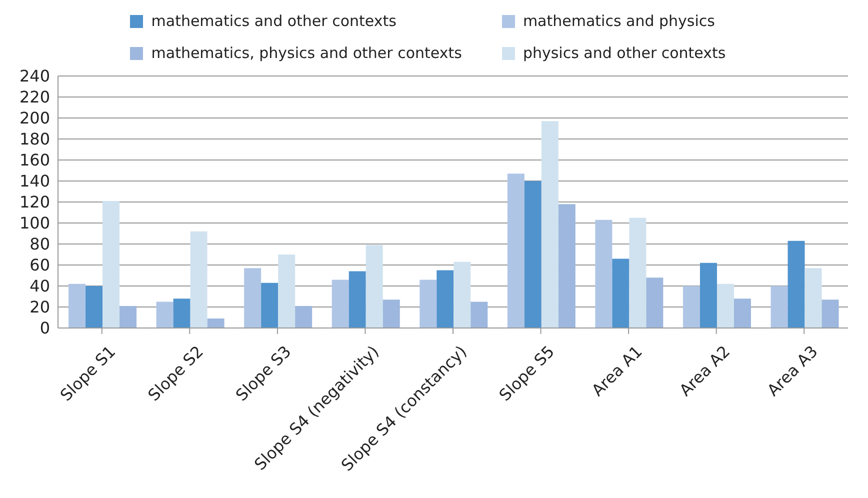 Image resolution: width=868 pixels, height=498 pixels. Describe the element at coordinates (34, 202) in the screenshot. I see `y-tick-label: 120` at that location.